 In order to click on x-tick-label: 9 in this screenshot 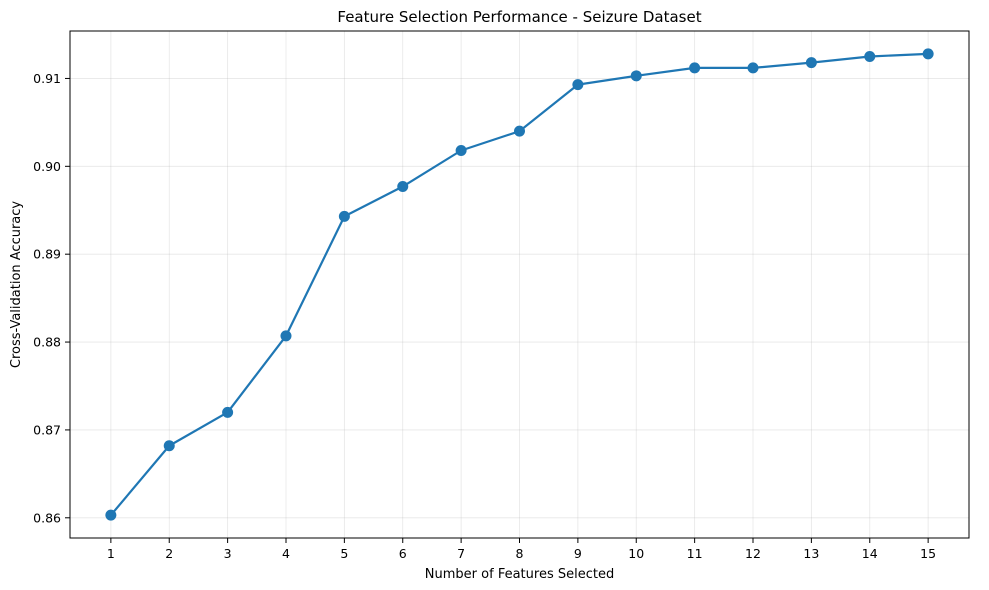, I will do `click(578, 553)`.